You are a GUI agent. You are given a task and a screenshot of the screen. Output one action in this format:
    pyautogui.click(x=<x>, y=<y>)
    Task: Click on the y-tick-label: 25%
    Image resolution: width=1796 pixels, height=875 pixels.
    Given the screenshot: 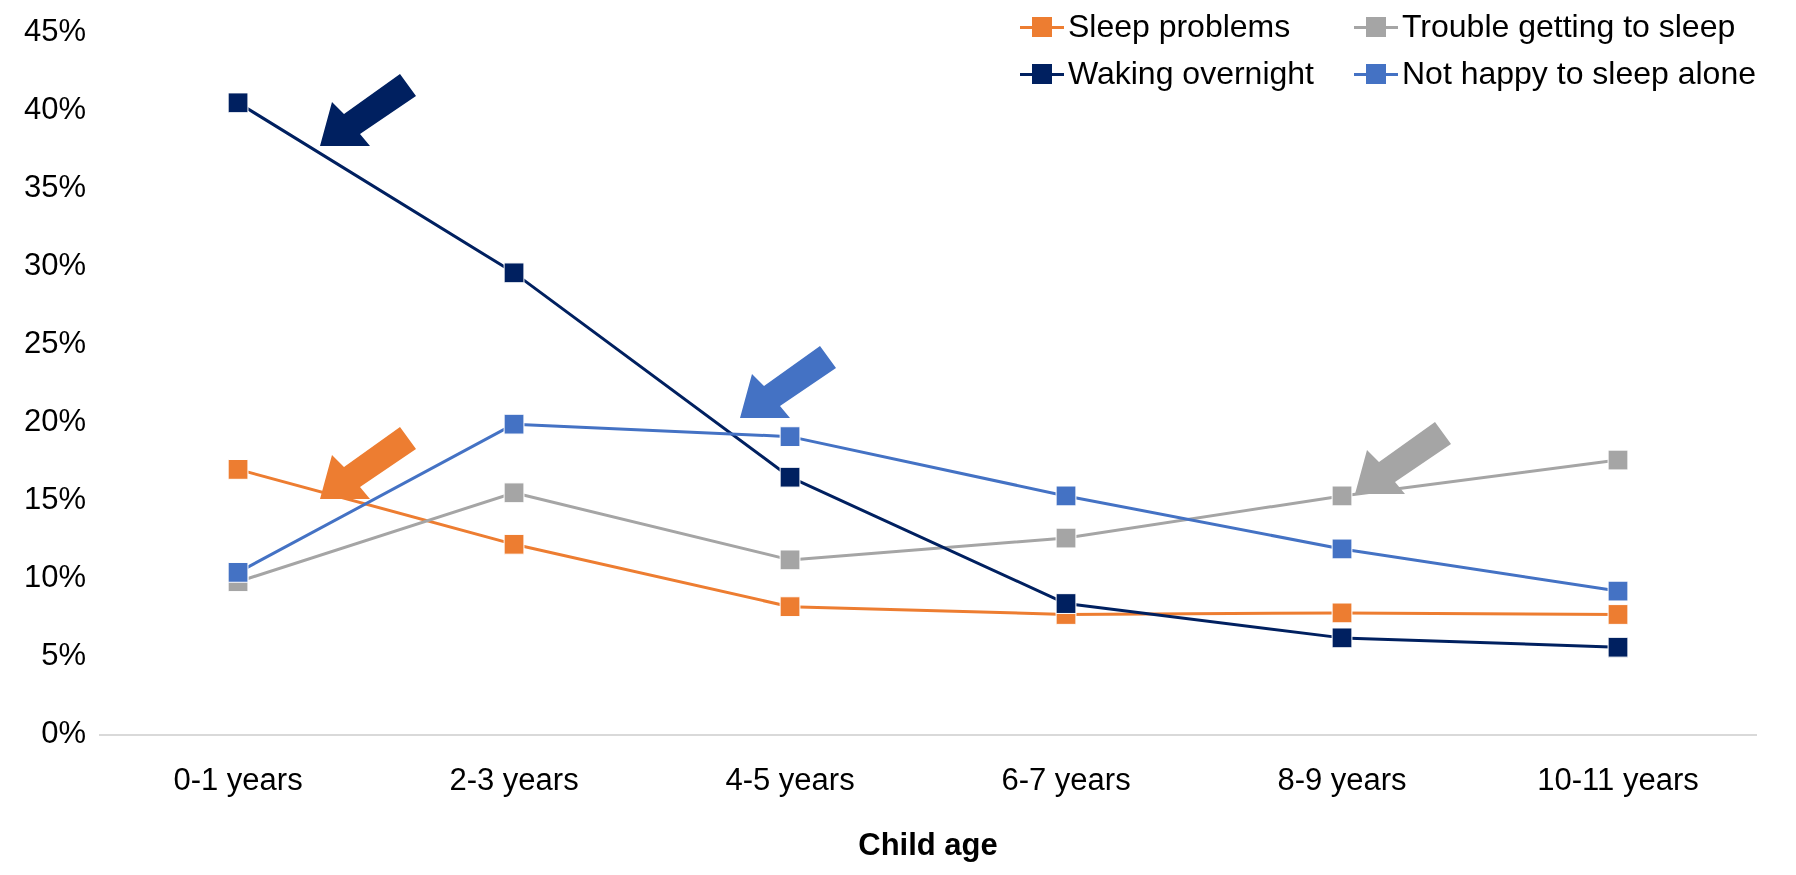 What is the action you would take?
    pyautogui.click(x=55, y=343)
    